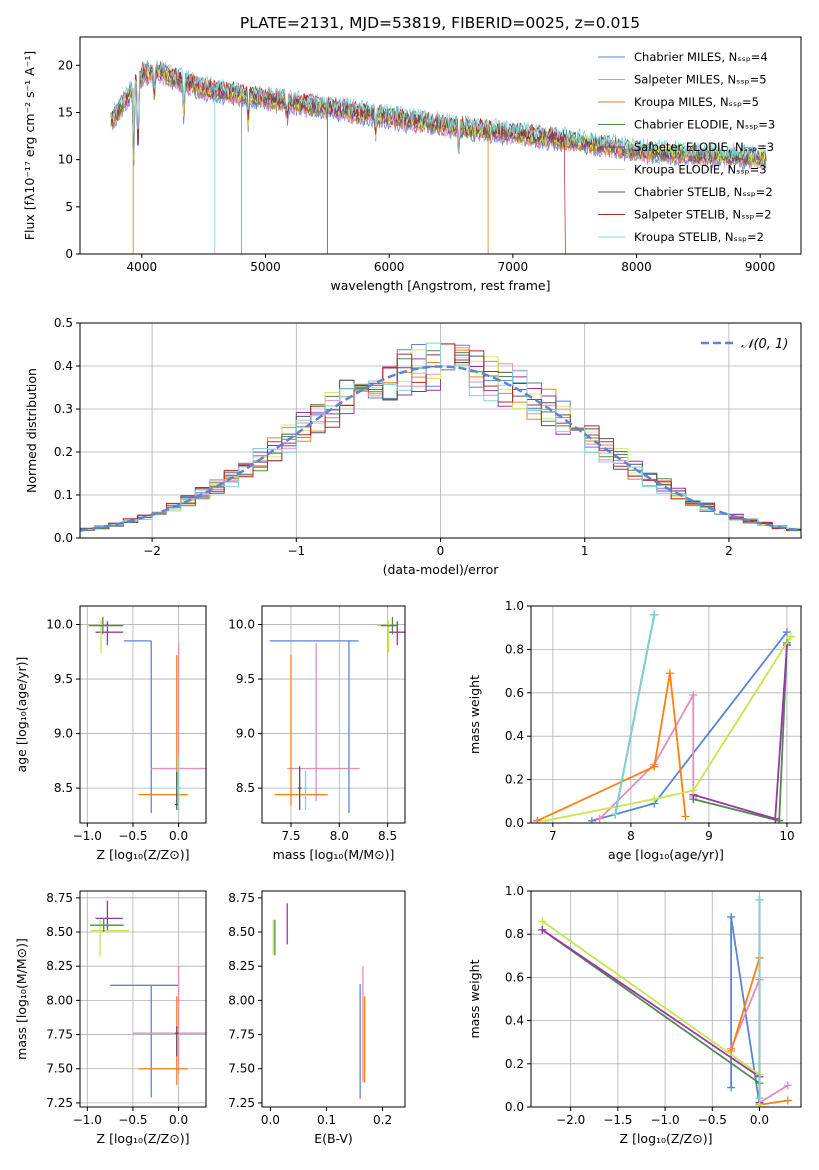 This screenshot has height=1170, width=819. I want to click on tick-label-x: 1, so click(585, 551).